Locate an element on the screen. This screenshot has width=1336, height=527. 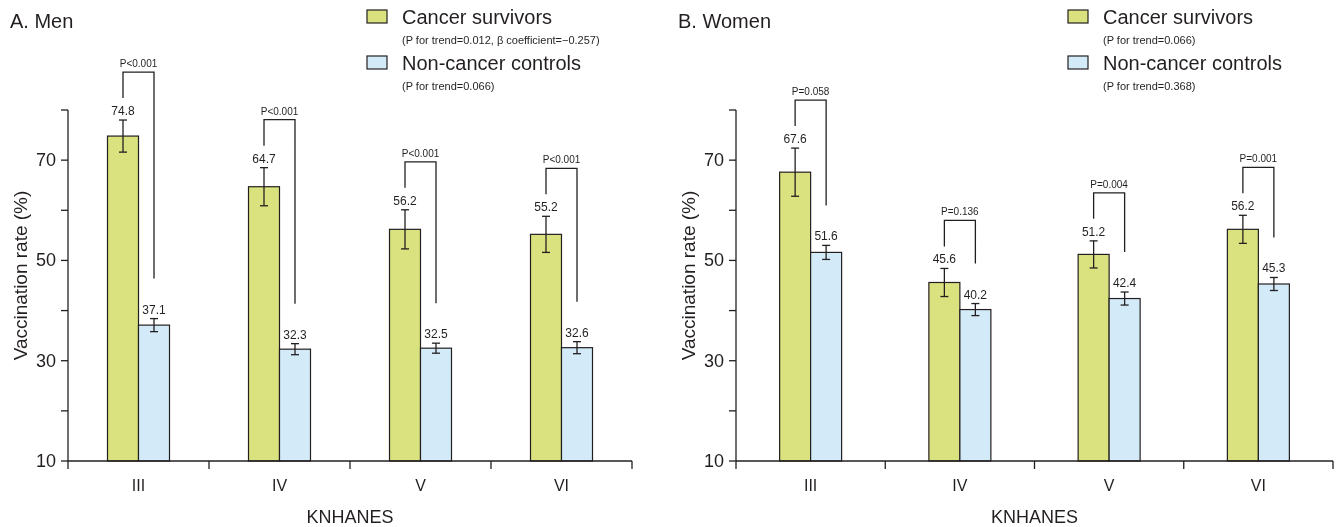
text: P<0.001 is located at coordinates (138, 64).